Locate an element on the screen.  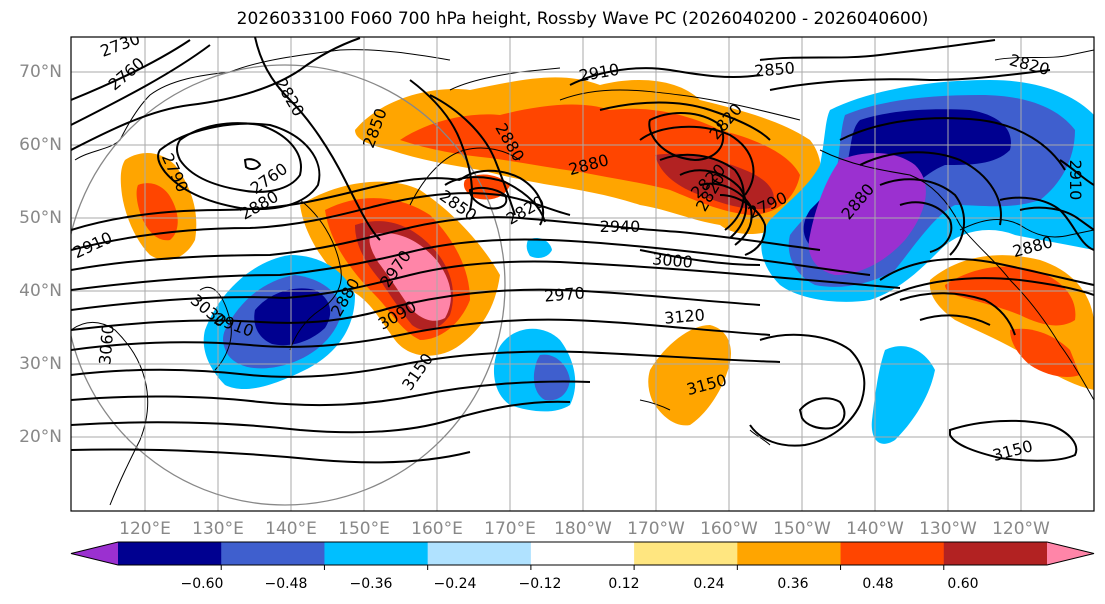
lat-label-40n: 40°N is located at coordinates (40, 291).